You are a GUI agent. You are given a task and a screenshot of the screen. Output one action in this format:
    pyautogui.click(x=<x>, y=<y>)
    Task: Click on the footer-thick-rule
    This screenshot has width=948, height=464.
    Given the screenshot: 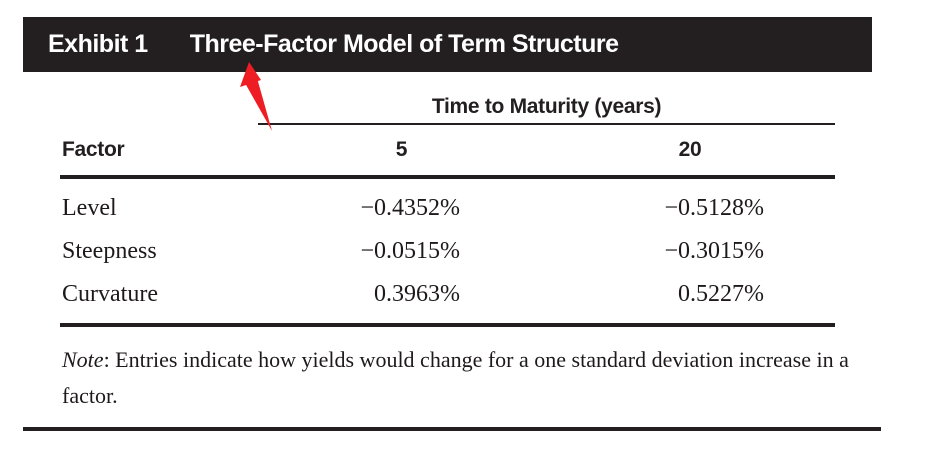 What is the action you would take?
    pyautogui.click(x=447, y=325)
    